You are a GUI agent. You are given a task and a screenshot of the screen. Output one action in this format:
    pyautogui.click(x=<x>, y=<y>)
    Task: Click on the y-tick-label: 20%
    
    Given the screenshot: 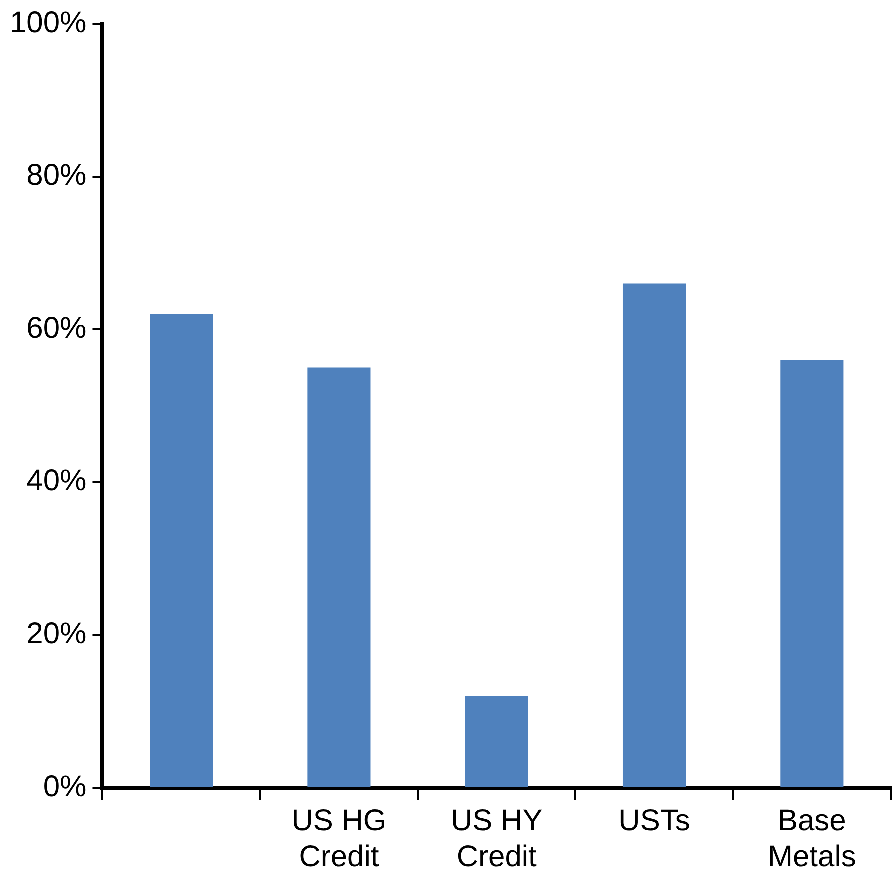 What is the action you would take?
    pyautogui.click(x=56, y=633)
    